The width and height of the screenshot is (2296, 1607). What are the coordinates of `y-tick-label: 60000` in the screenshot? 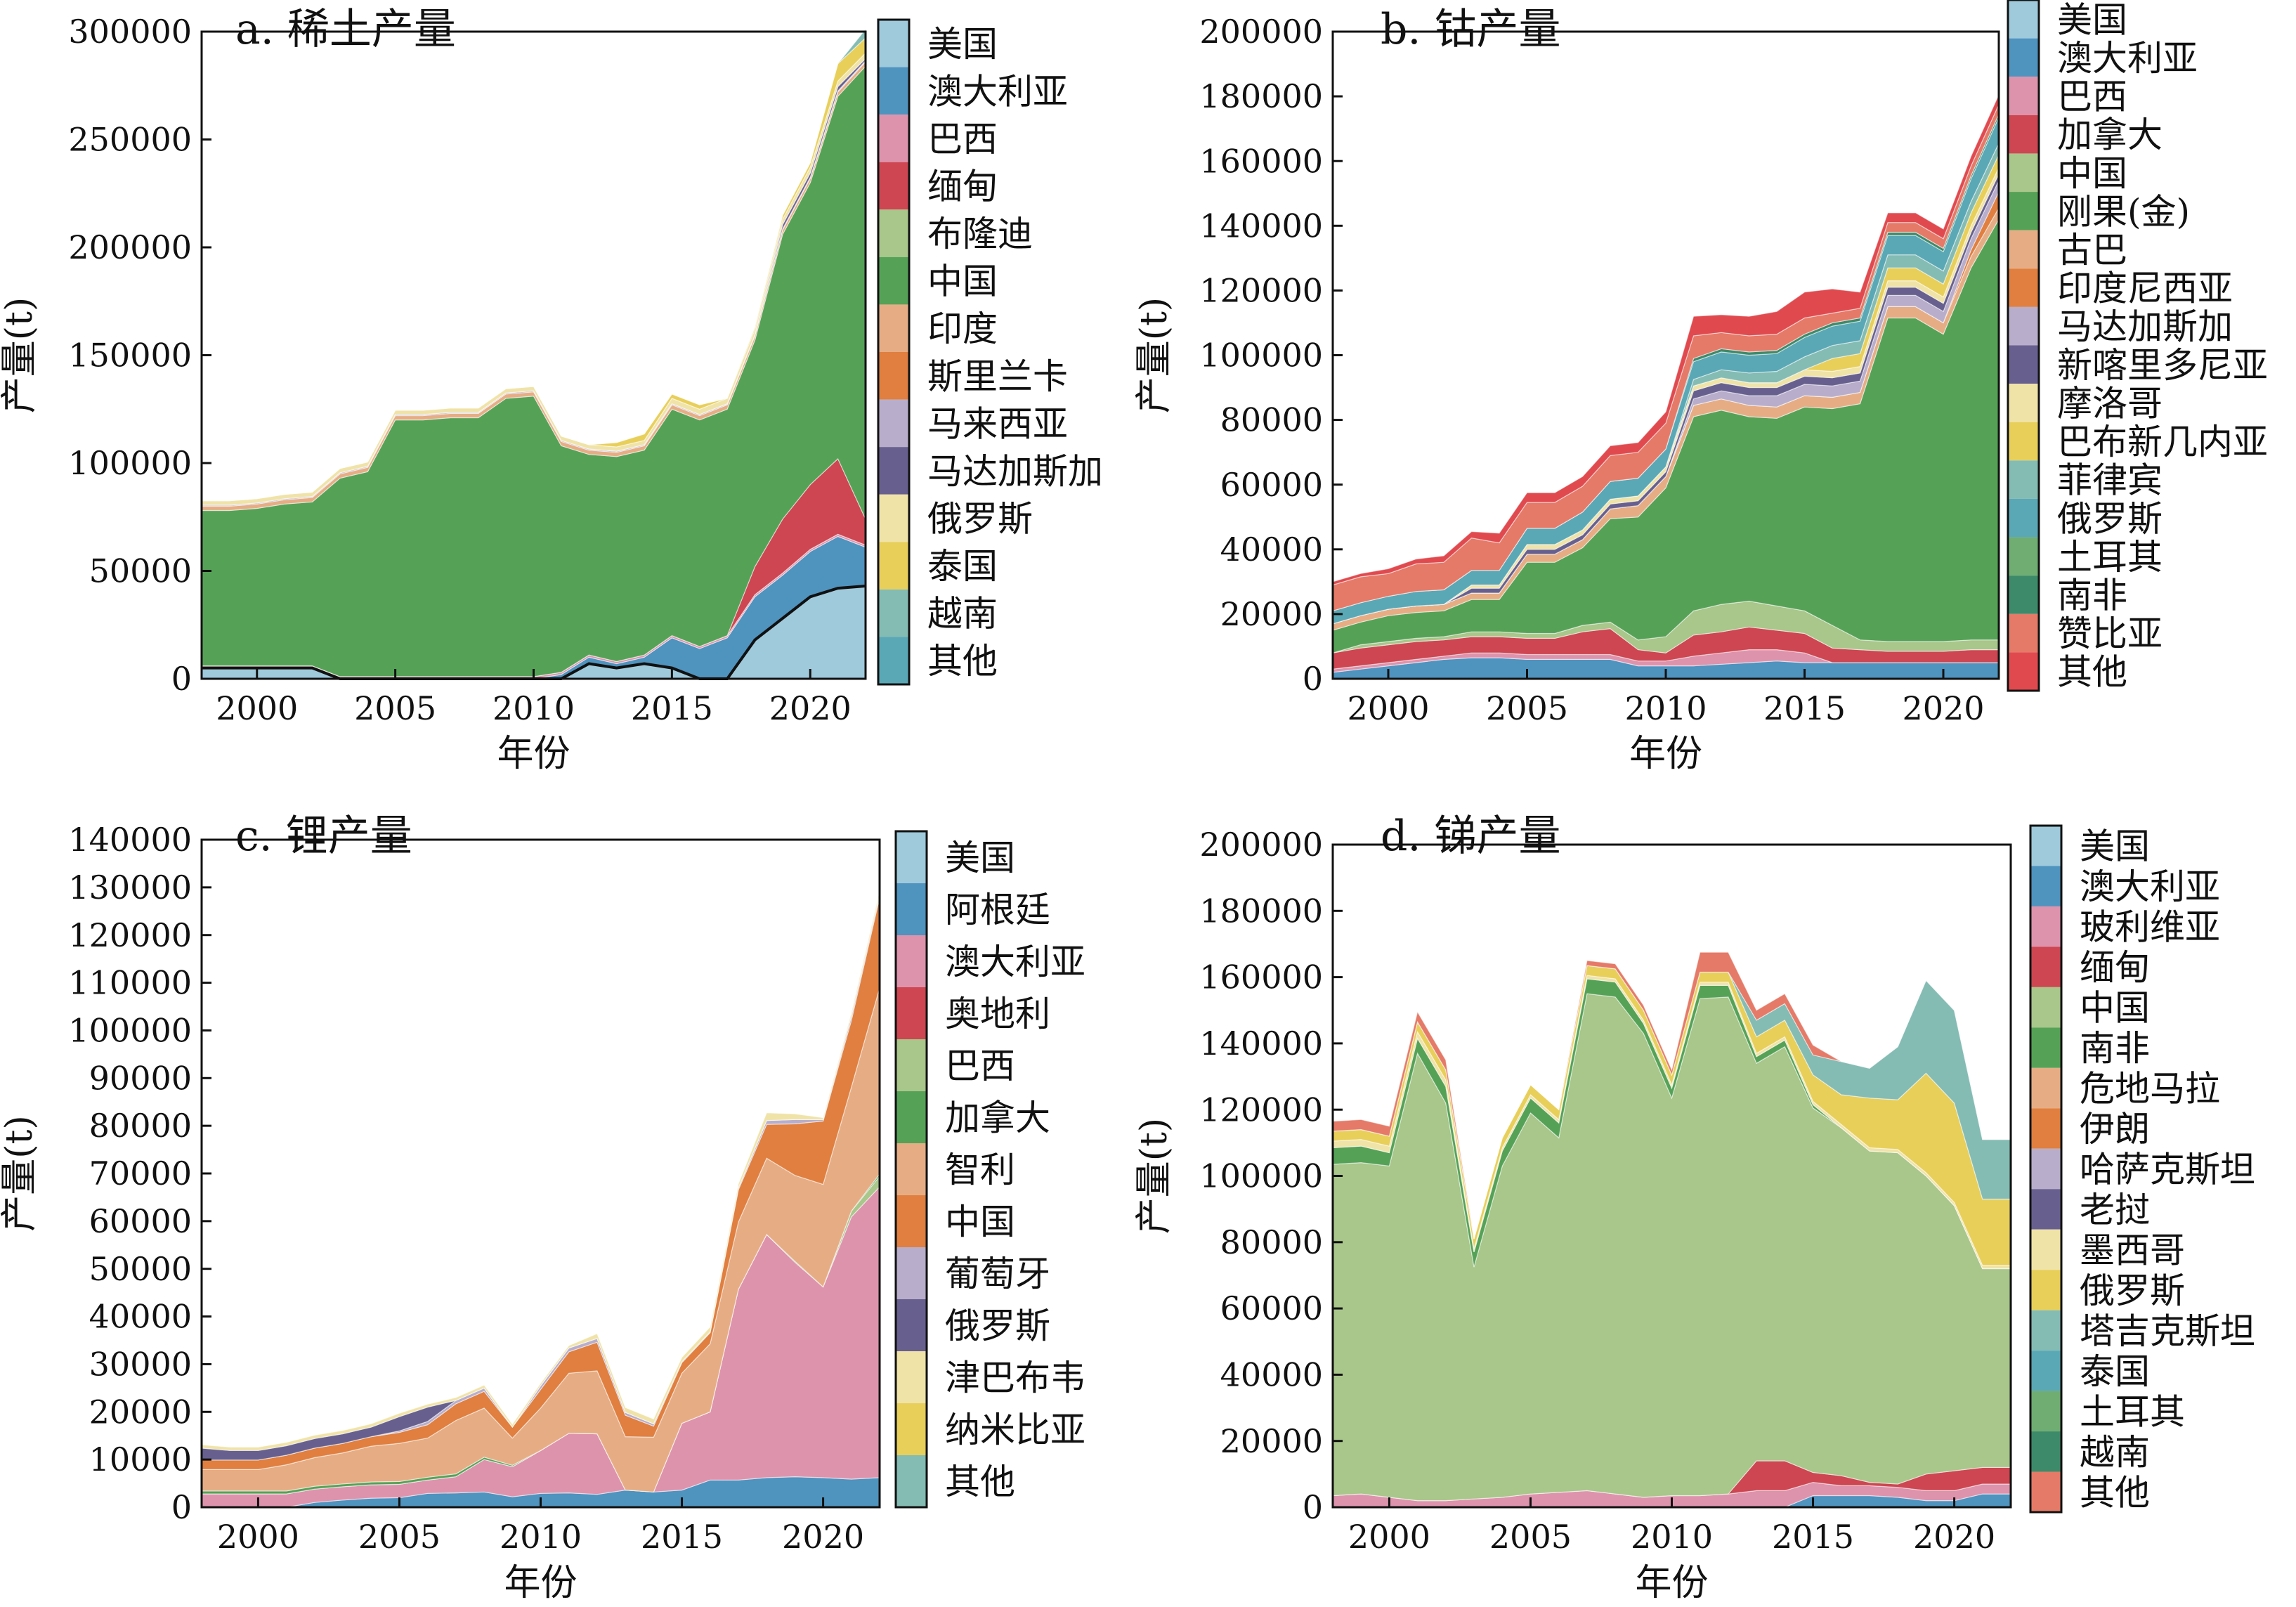 It's located at (1272, 485).